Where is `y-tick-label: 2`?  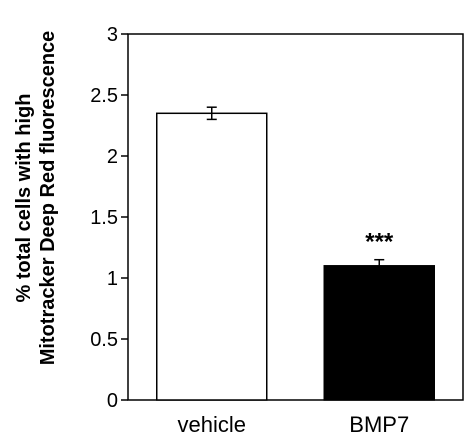
y-tick-label: 2 is located at coordinates (112, 157).